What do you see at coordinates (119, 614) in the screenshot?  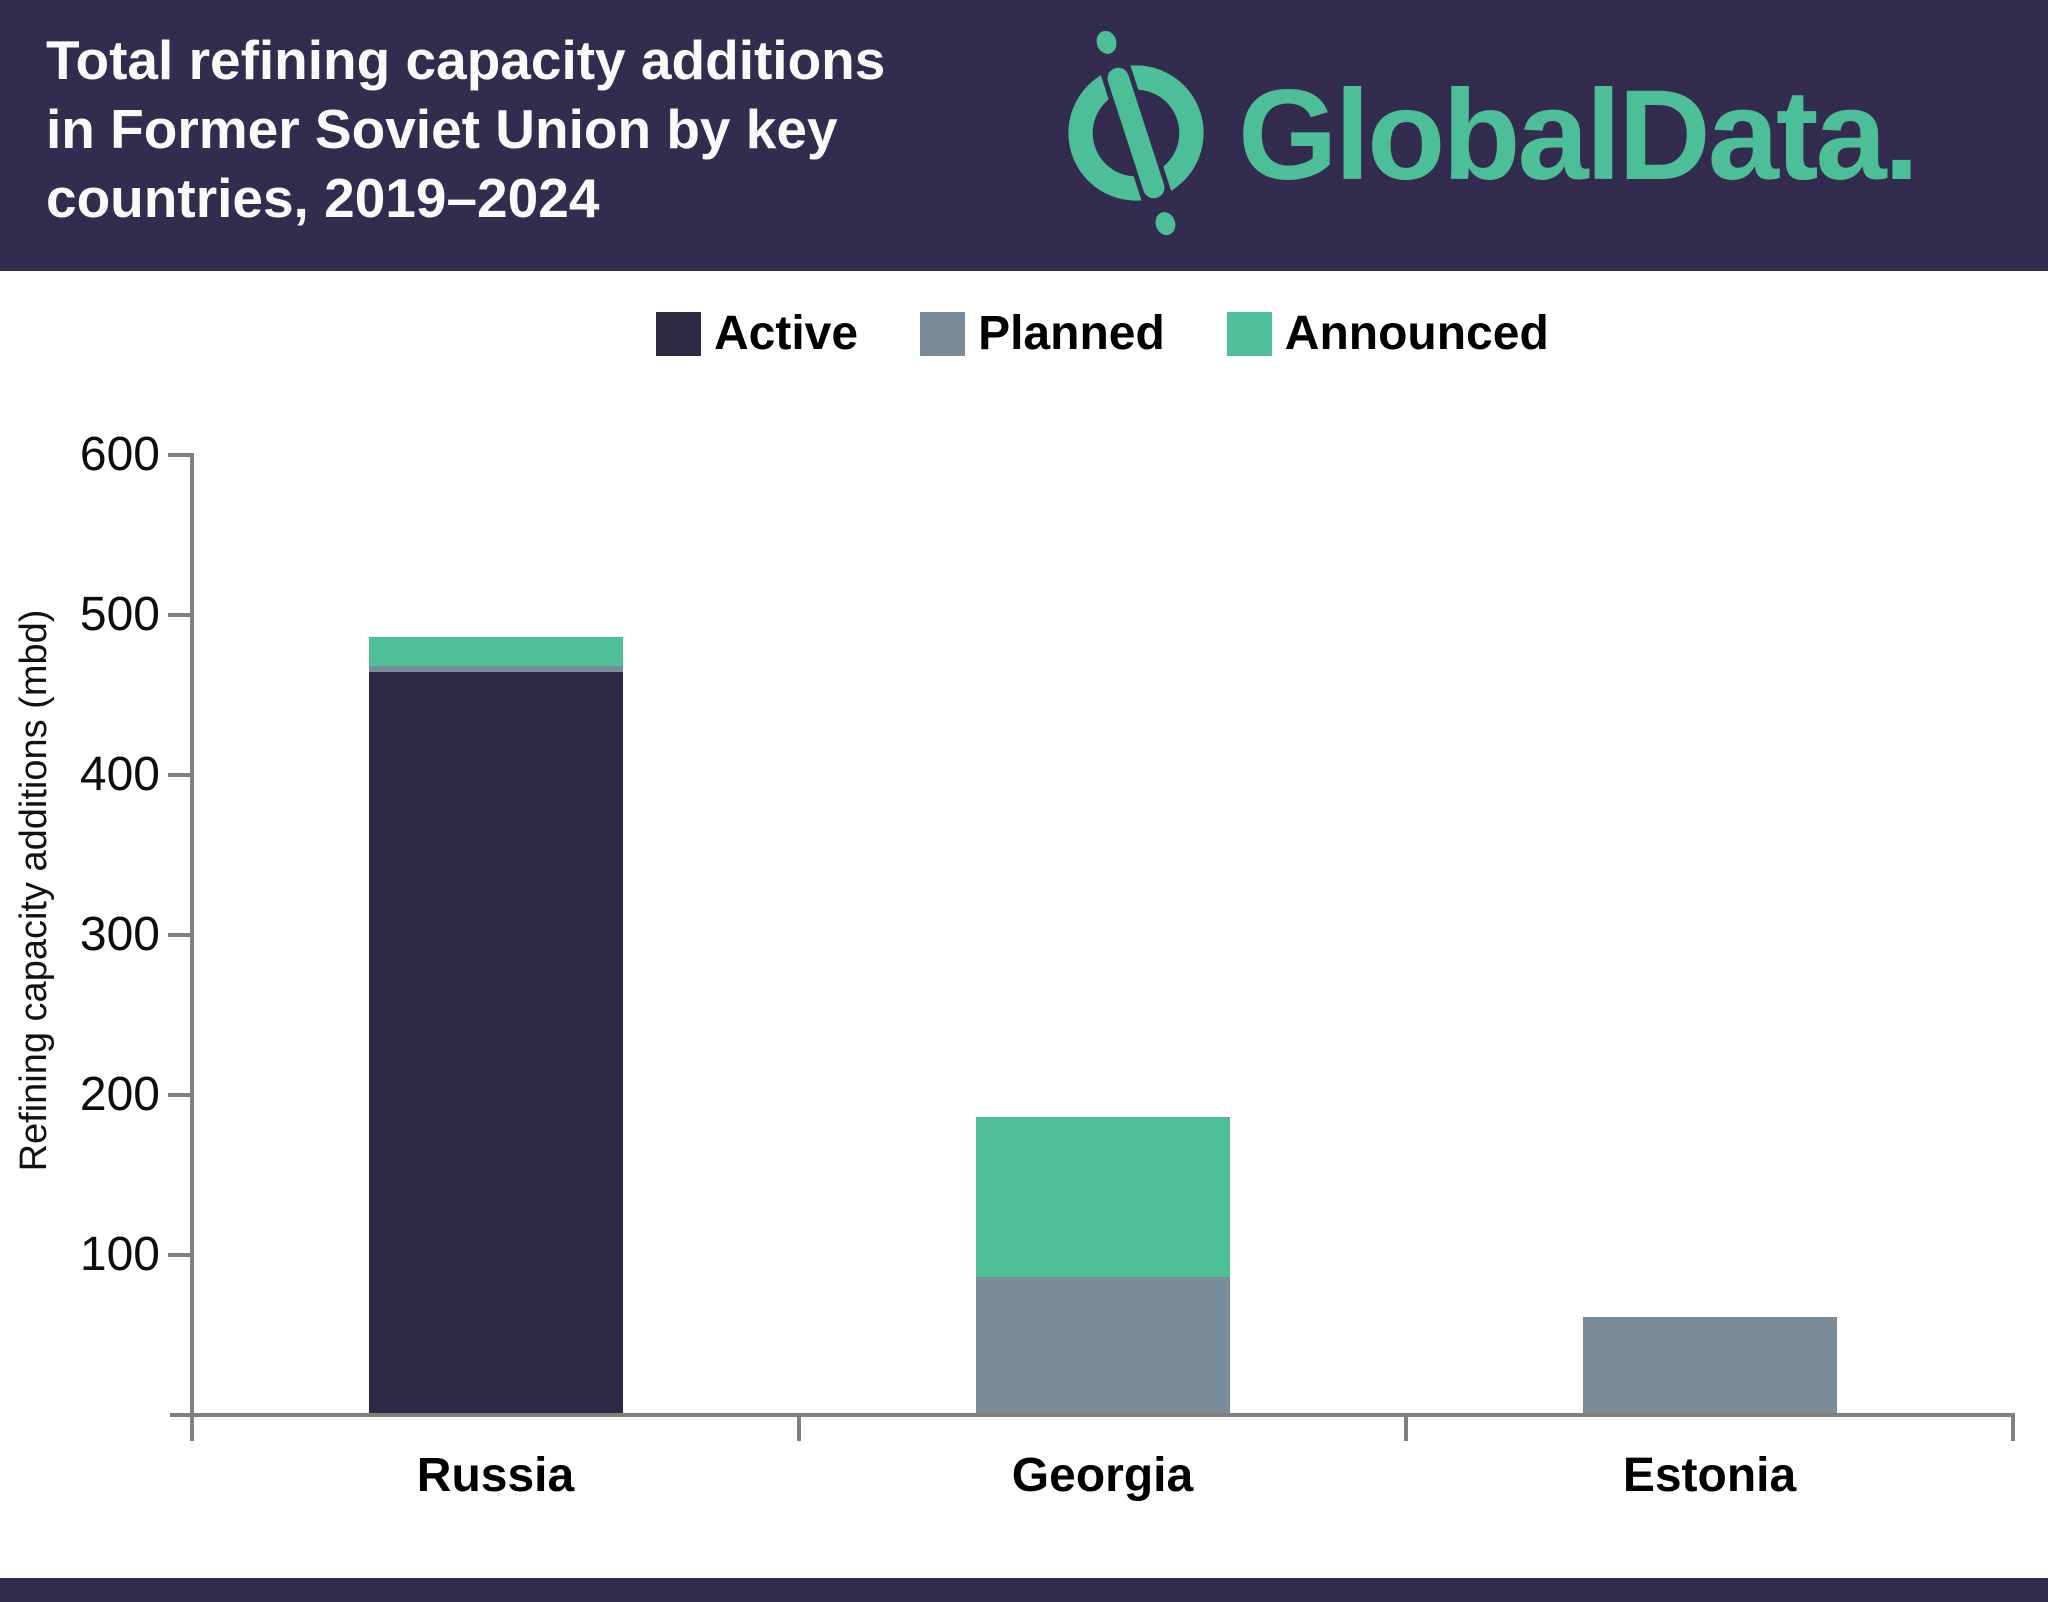 I see `y-tick-label-500: 500` at bounding box center [119, 614].